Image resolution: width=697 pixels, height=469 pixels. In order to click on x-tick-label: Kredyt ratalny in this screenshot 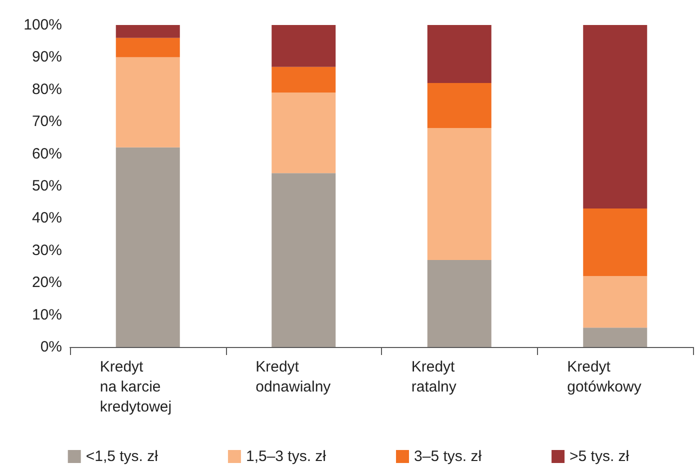, I will do `click(434, 377)`.